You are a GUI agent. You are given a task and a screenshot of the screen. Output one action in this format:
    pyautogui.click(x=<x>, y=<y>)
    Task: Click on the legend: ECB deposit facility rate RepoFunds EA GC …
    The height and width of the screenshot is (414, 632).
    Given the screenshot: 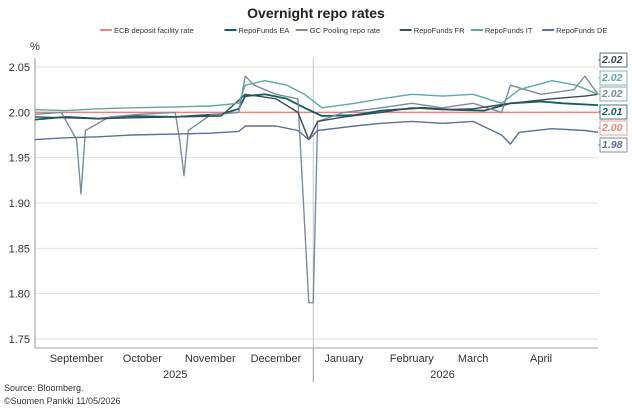 What is the action you would take?
    pyautogui.click(x=353, y=30)
    